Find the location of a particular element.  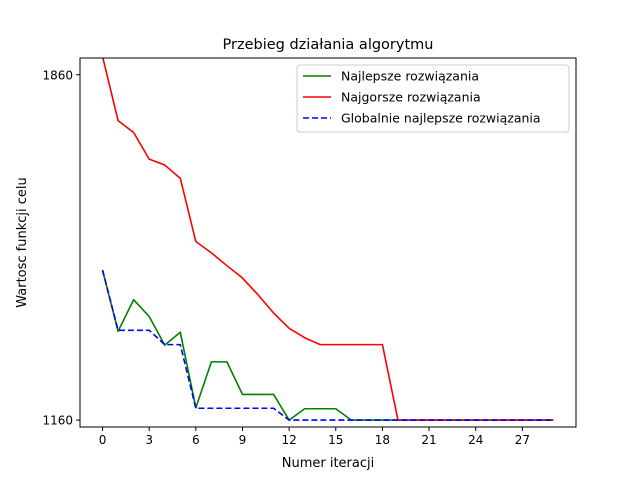

x-axis-ticks: 0 3 6 9 12 15 18 21 24 27 is located at coordinates (314, 437).